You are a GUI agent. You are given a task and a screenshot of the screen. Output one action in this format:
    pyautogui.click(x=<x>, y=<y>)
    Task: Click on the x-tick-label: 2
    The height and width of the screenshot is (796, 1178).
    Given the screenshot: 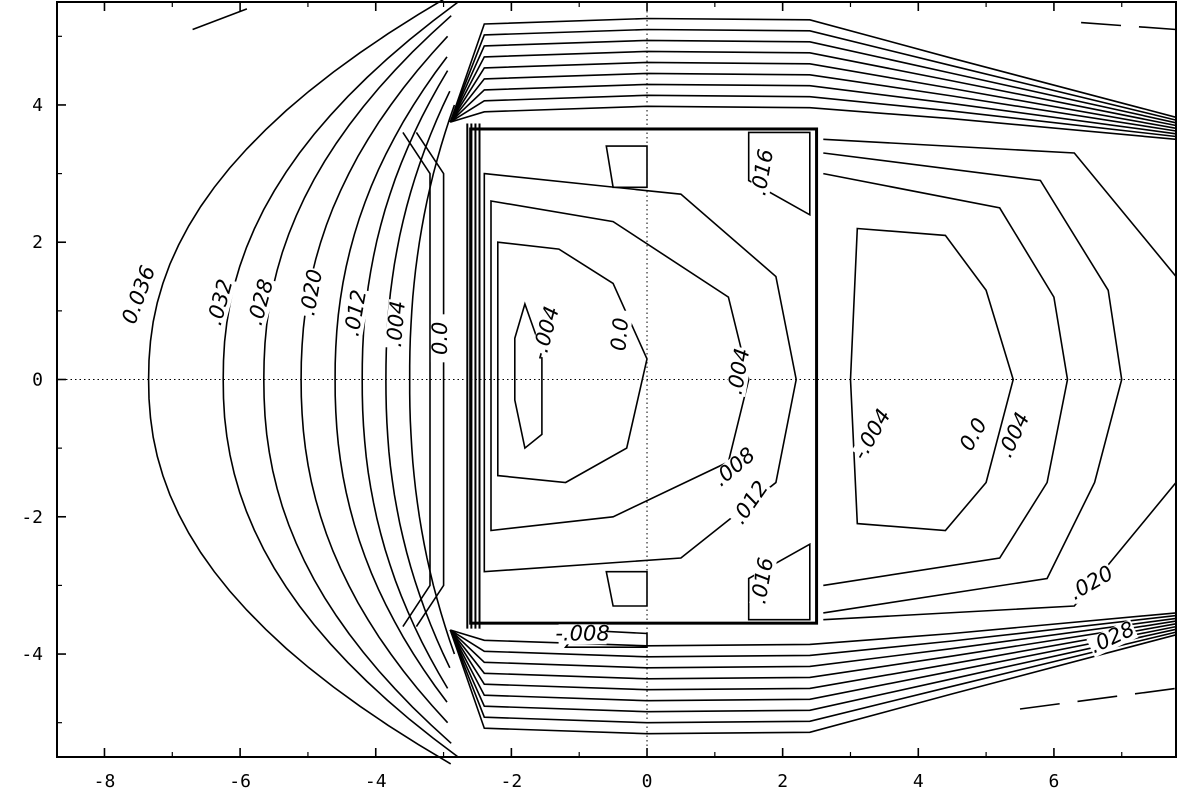 What is the action you would take?
    pyautogui.click(x=782, y=781)
    